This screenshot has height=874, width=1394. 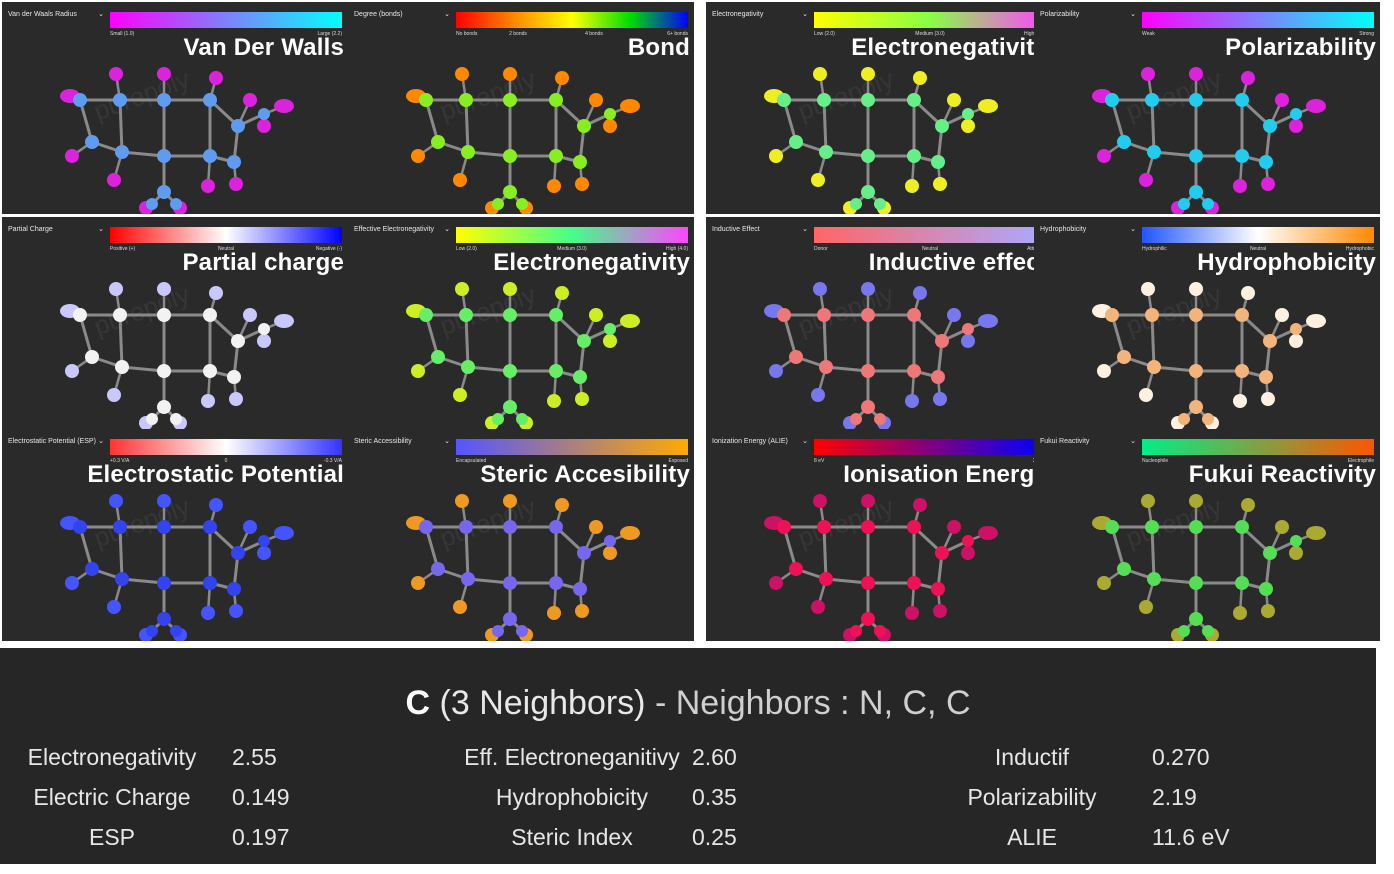 What do you see at coordinates (760, 442) in the screenshot?
I see `property-dropdown: Ionization Energy (ALIE) ⌄` at bounding box center [760, 442].